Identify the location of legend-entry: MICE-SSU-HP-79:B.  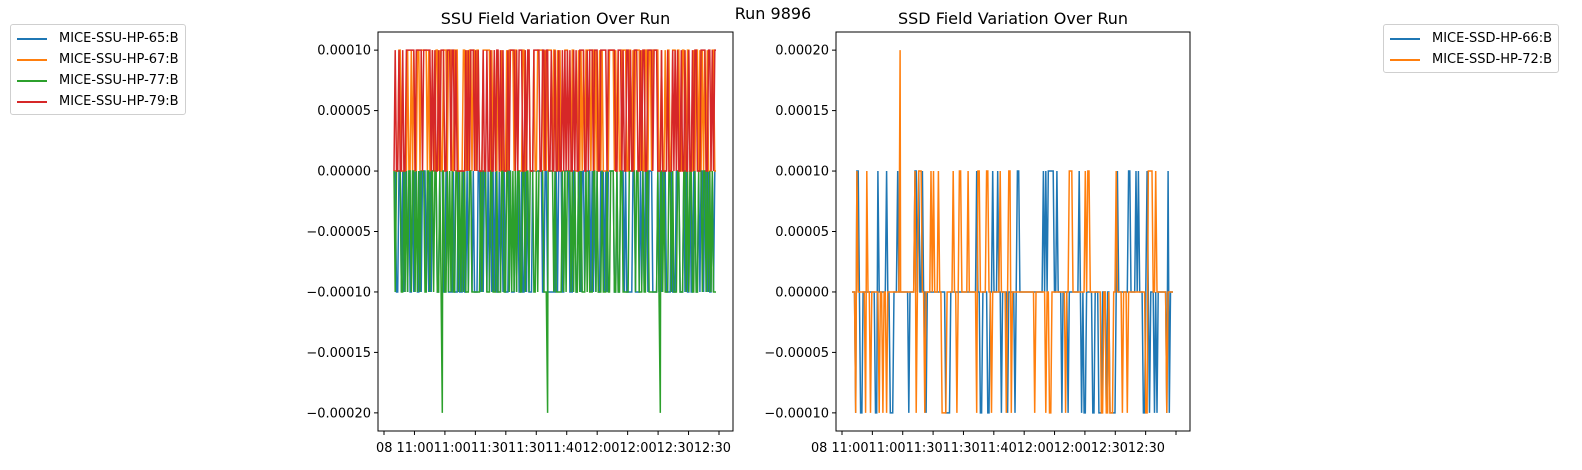
(98, 101).